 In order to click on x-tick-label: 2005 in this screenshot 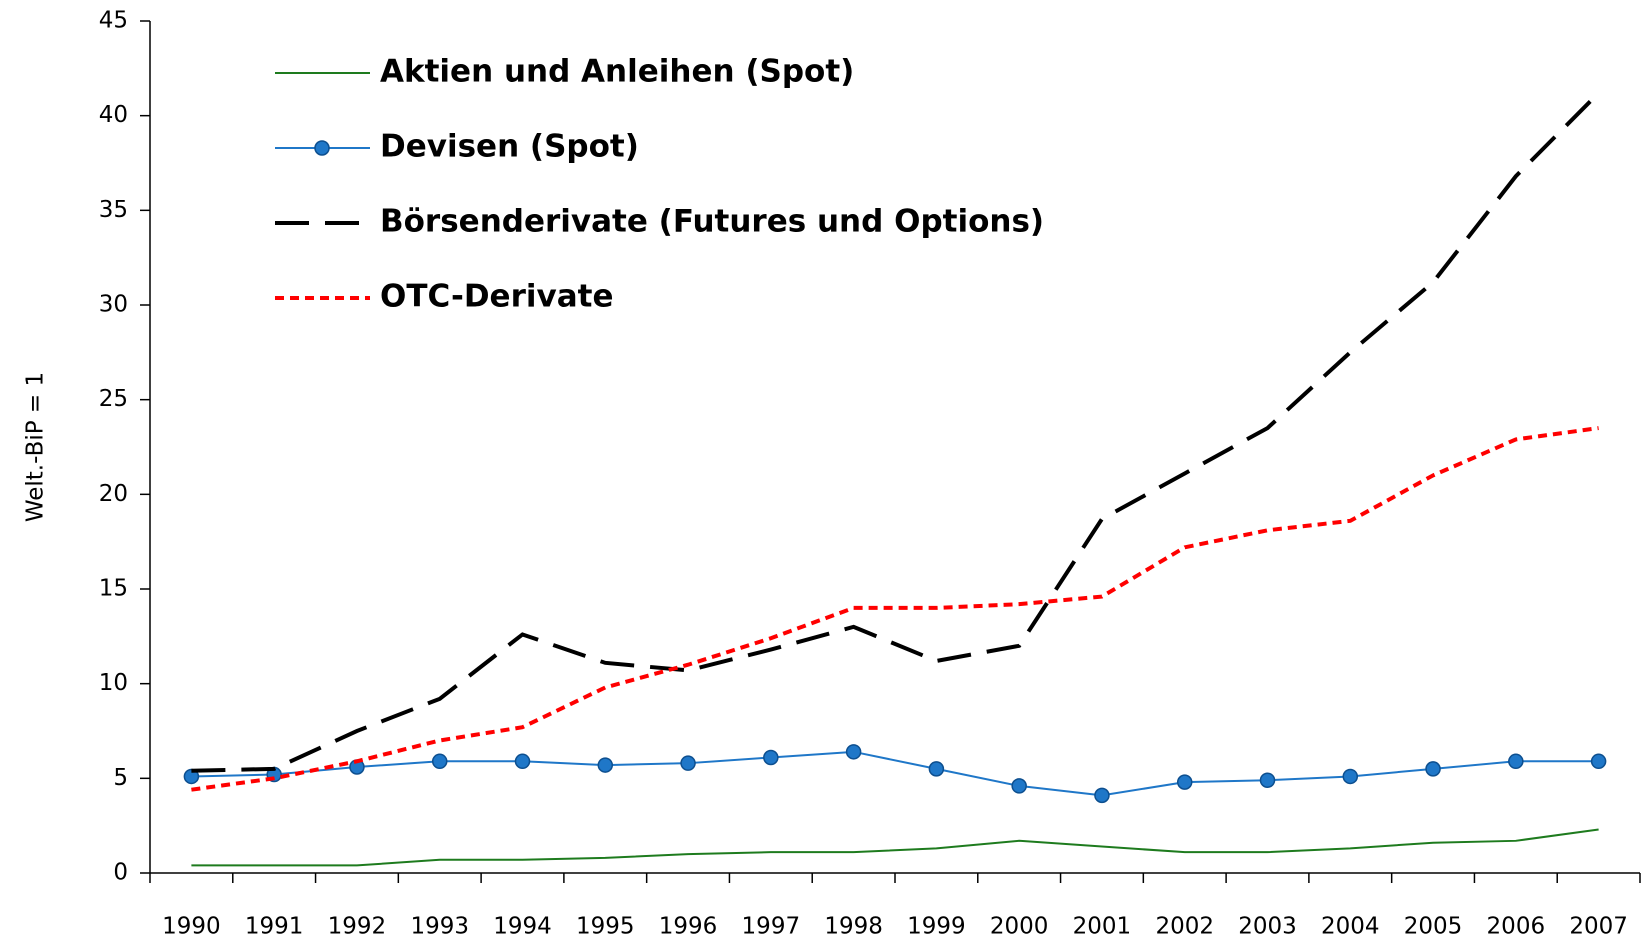, I will do `click(1433, 927)`.